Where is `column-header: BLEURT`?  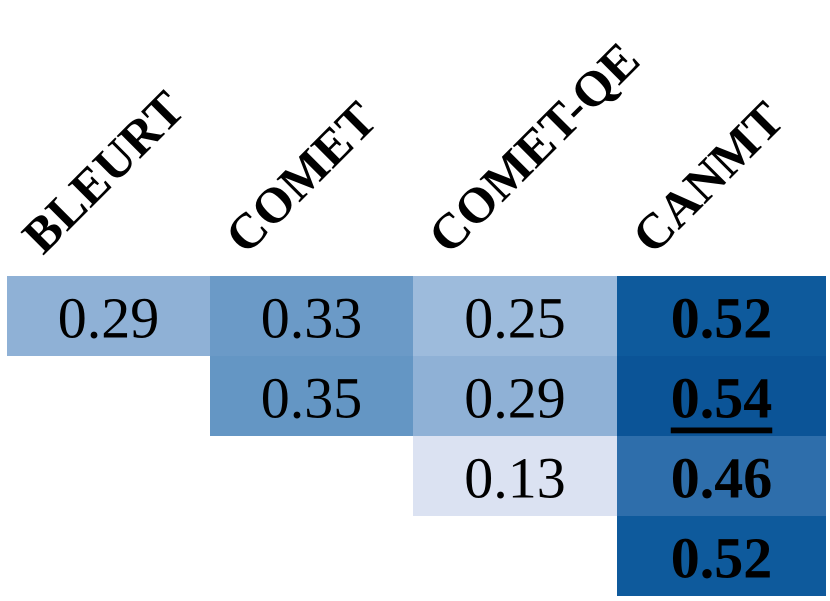
column-header: BLEURT is located at coordinates (103, 172).